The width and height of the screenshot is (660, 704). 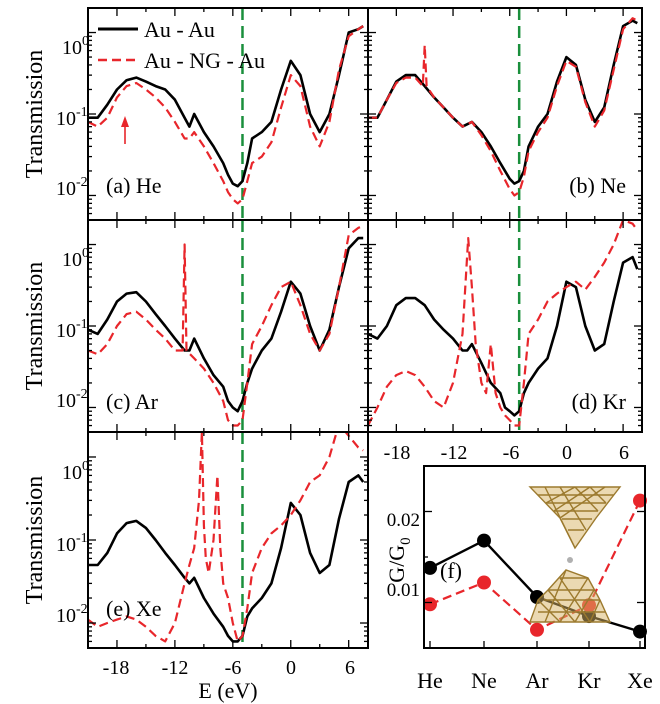 What do you see at coordinates (35, 540) in the screenshot?
I see `ylabel-e: Transmission` at bounding box center [35, 540].